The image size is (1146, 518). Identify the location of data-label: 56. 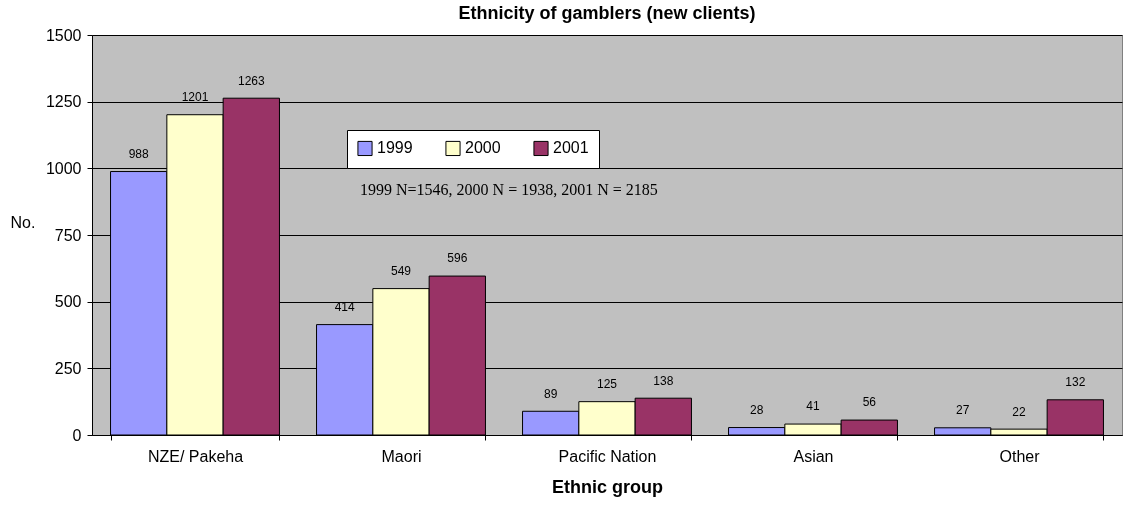
(869, 402).